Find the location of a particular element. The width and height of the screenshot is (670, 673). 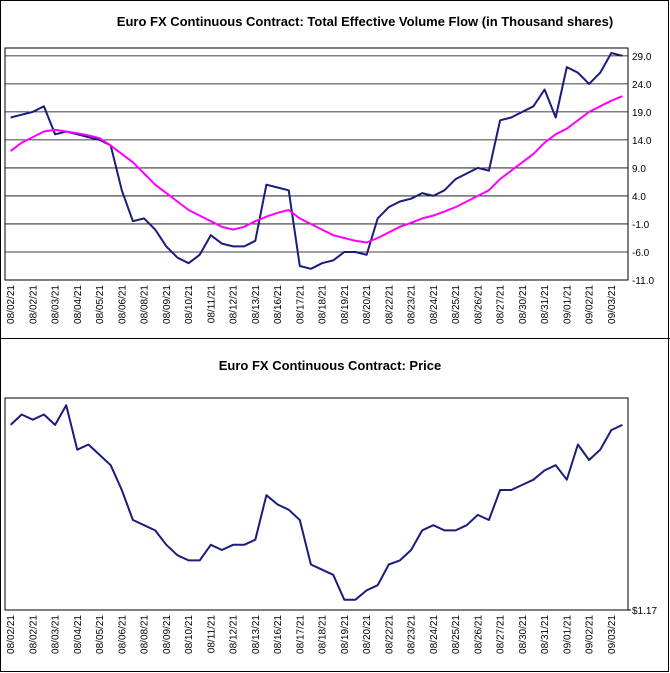

y-tick-label: -6.0 is located at coordinates (641, 253).